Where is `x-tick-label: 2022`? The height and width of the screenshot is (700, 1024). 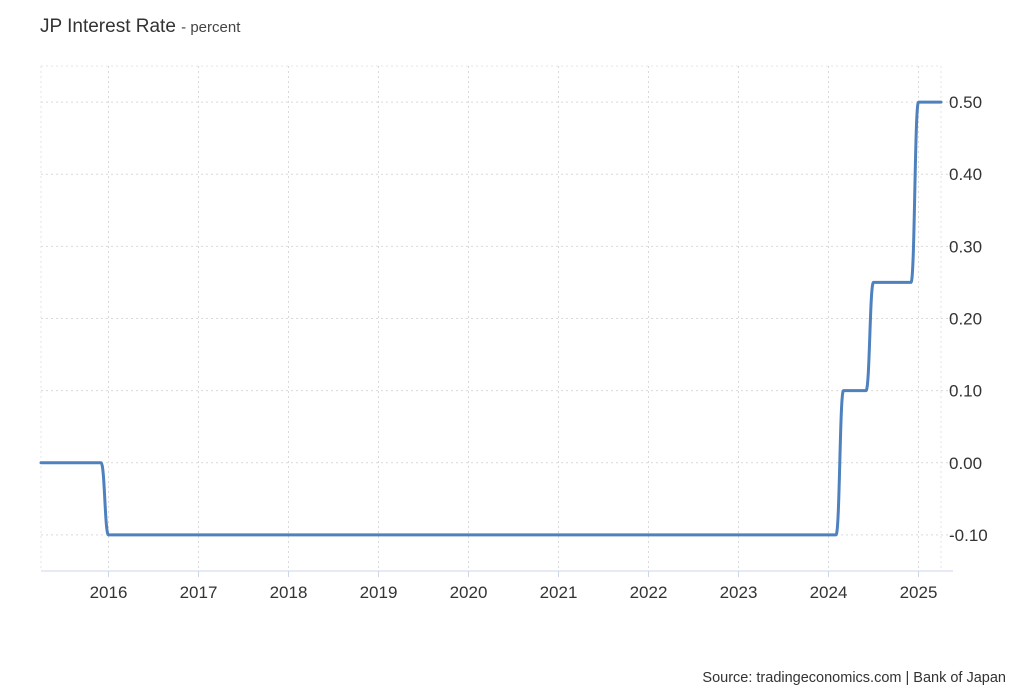 x-tick-label: 2022 is located at coordinates (649, 592).